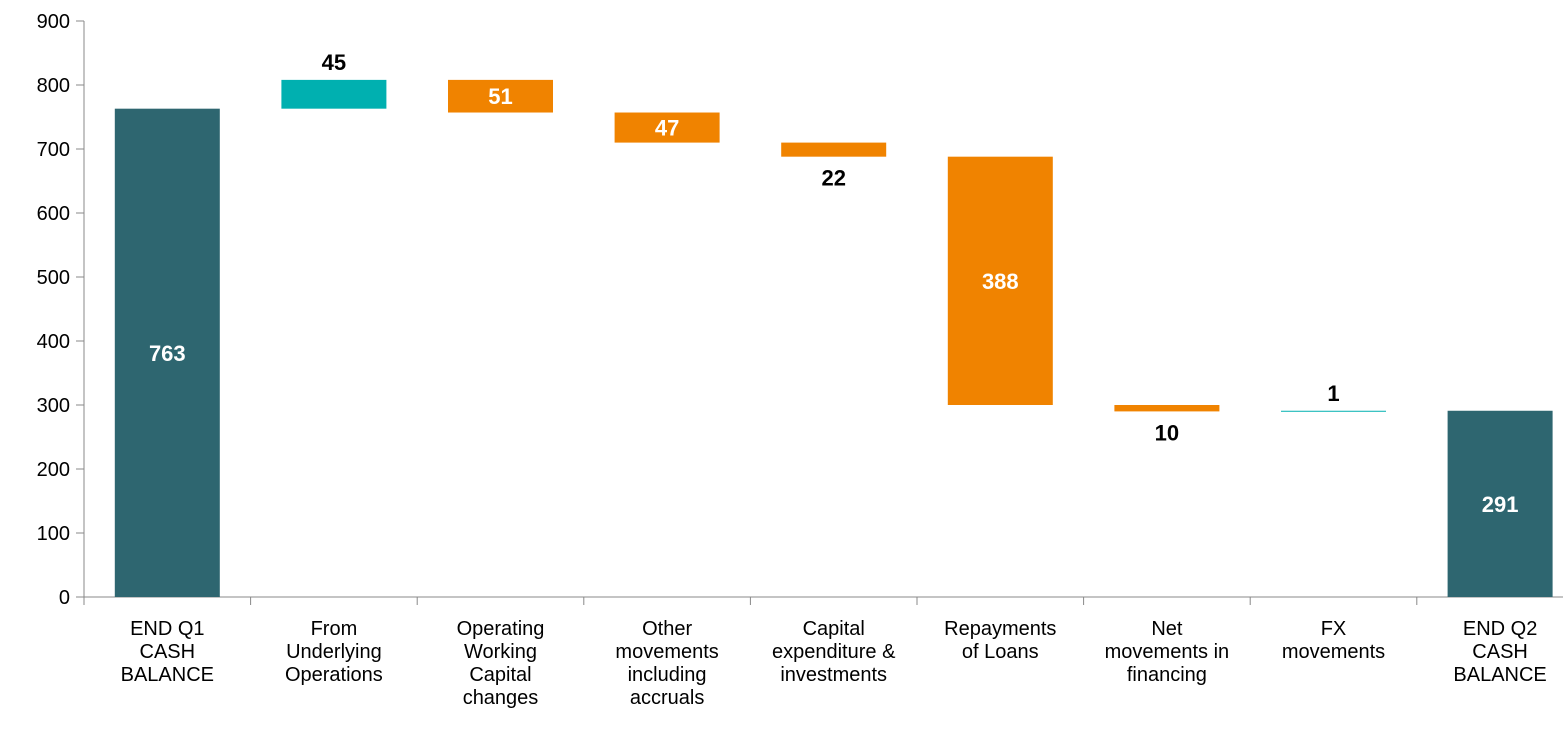 This screenshot has height=732, width=1563. Describe the element at coordinates (1333, 640) in the screenshot. I see `x-tick-label: FX movements` at that location.